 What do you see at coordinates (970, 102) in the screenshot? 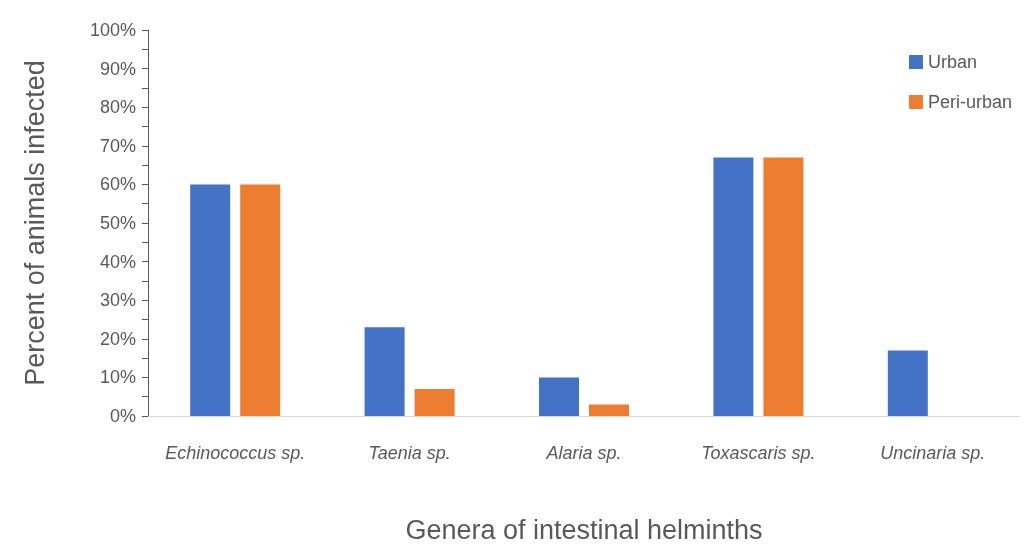
I see `legend-label: Peri-urban` at bounding box center [970, 102].